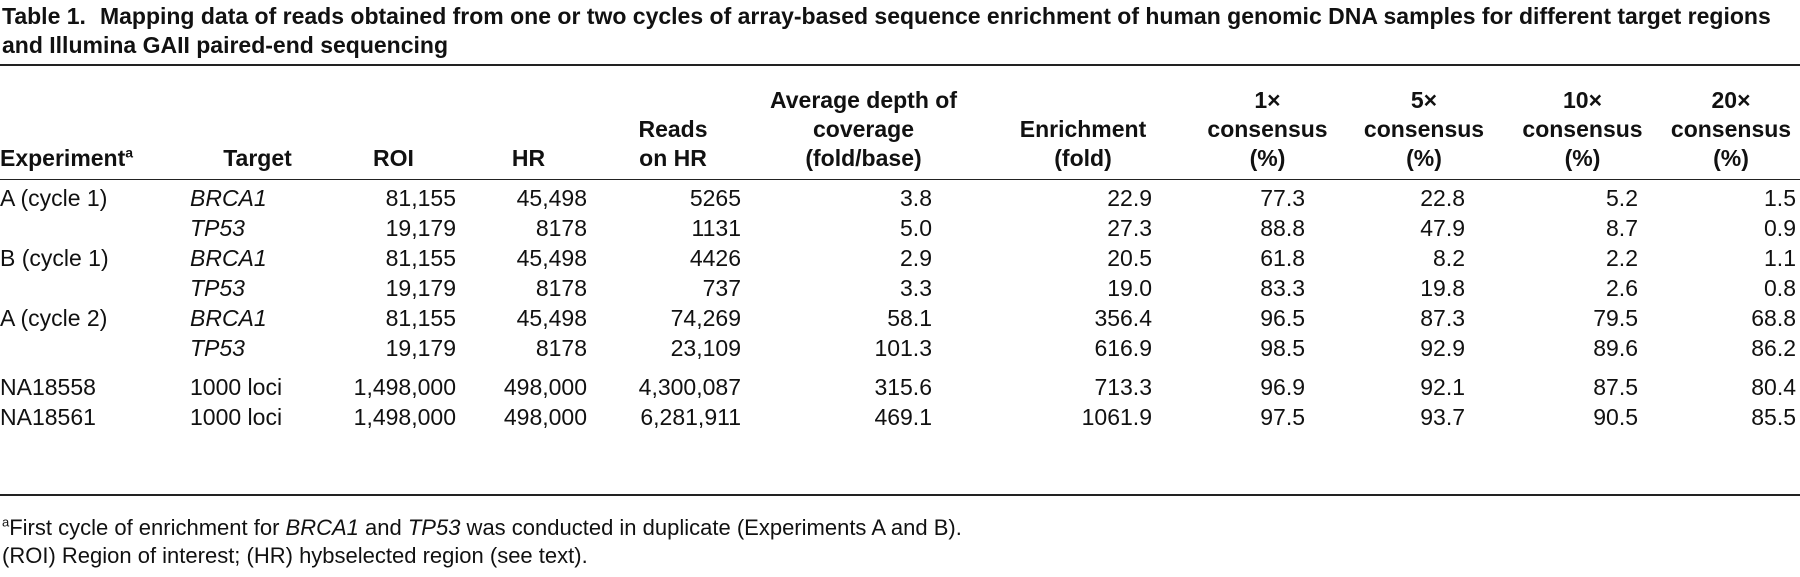  I want to click on header-experiment: Experimenta, so click(67, 157).